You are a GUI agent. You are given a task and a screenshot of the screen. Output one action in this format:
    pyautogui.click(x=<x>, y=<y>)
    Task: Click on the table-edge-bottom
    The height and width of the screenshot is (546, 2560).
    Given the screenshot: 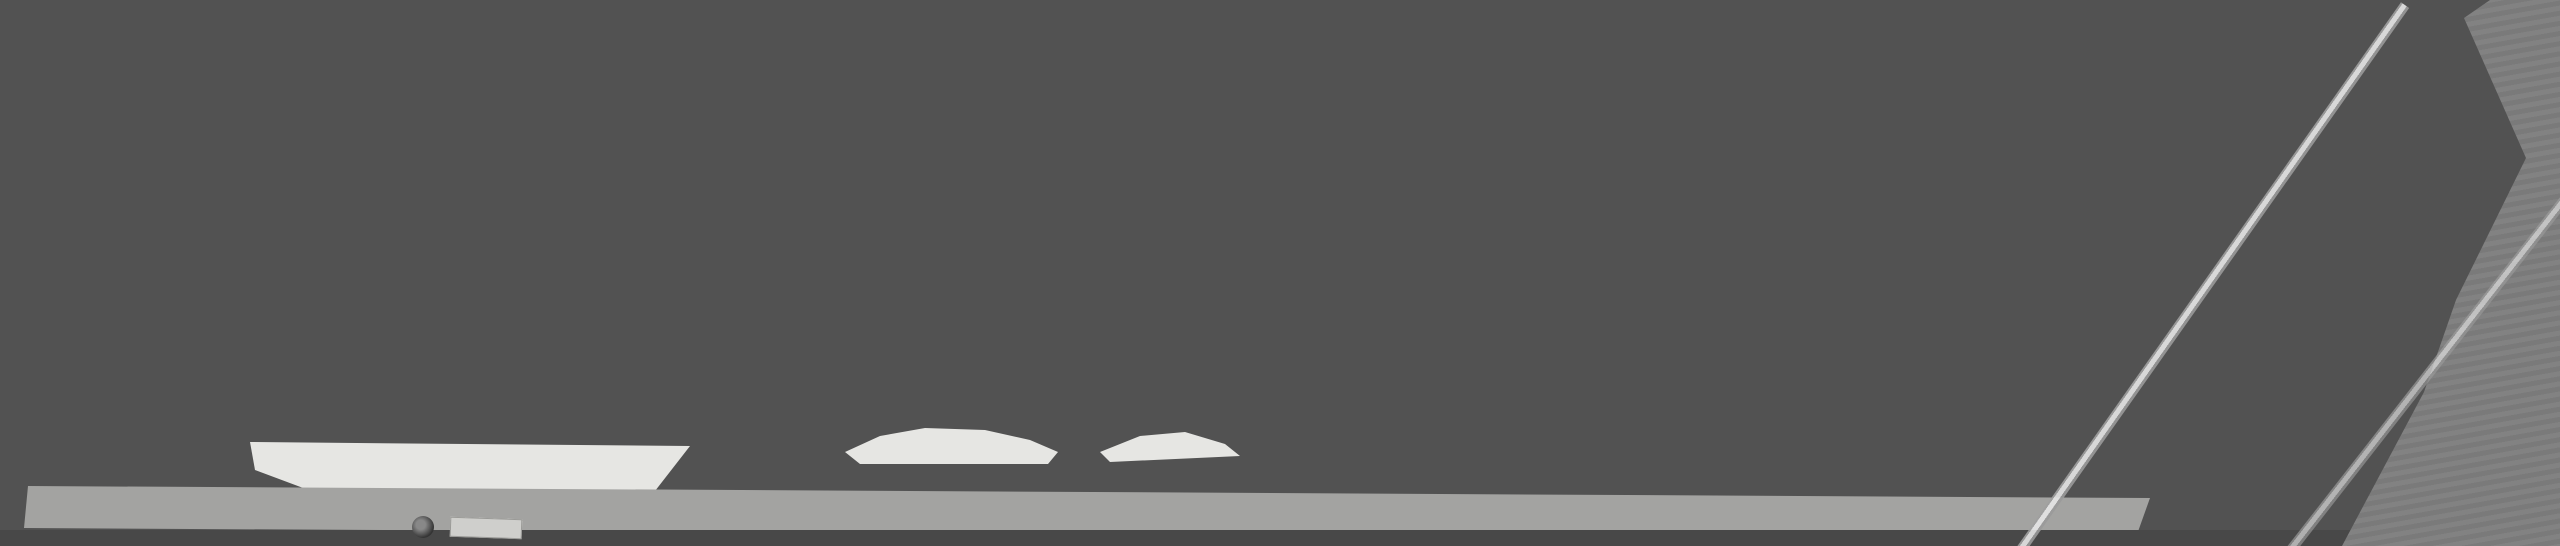 What is the action you would take?
    pyautogui.click(x=1280, y=538)
    